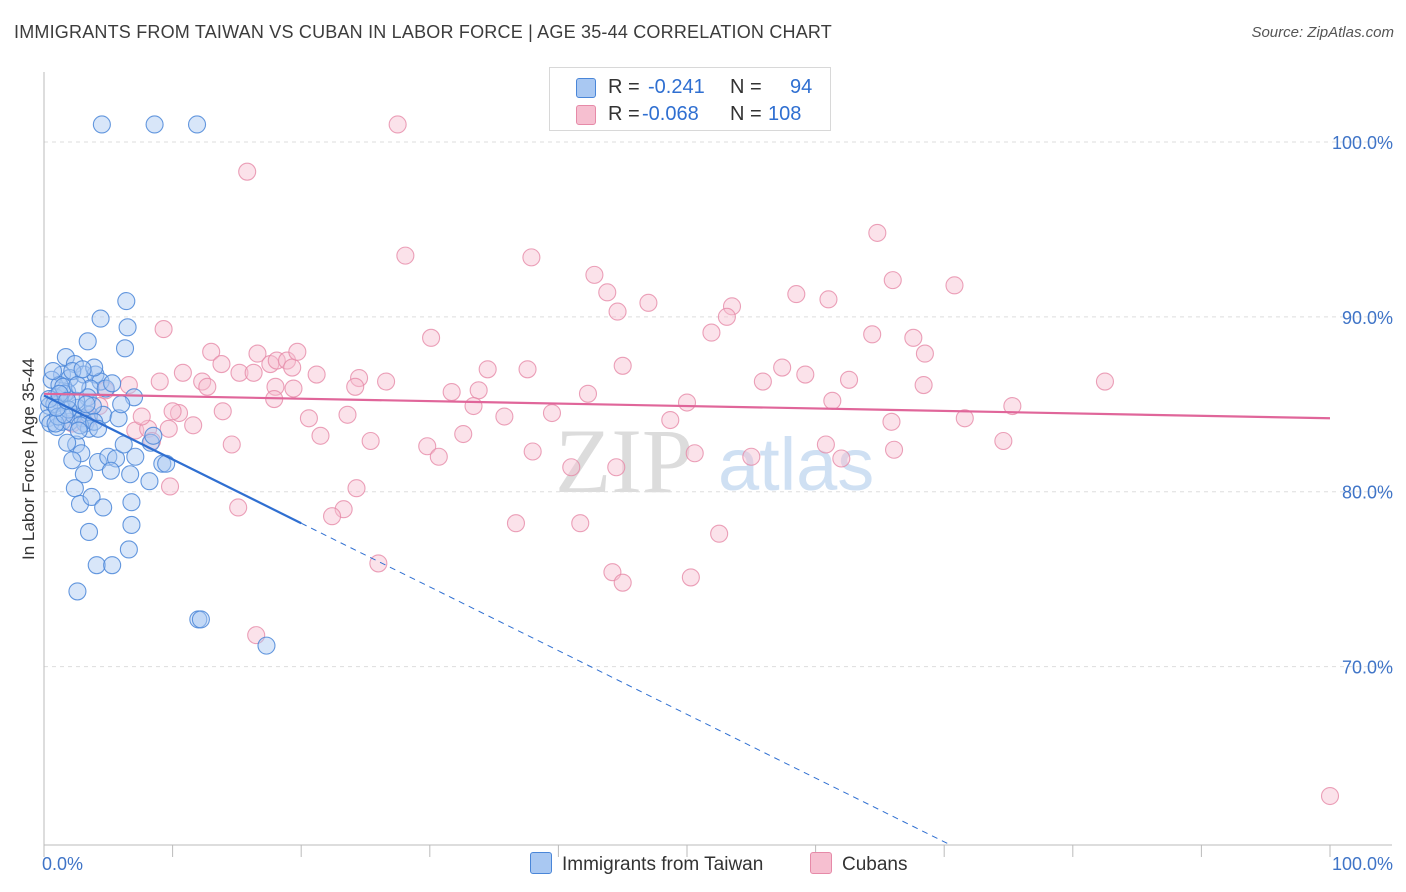  I want to click on y-axis-label: In Labor Force | Age 35-44, so click(28, 459).